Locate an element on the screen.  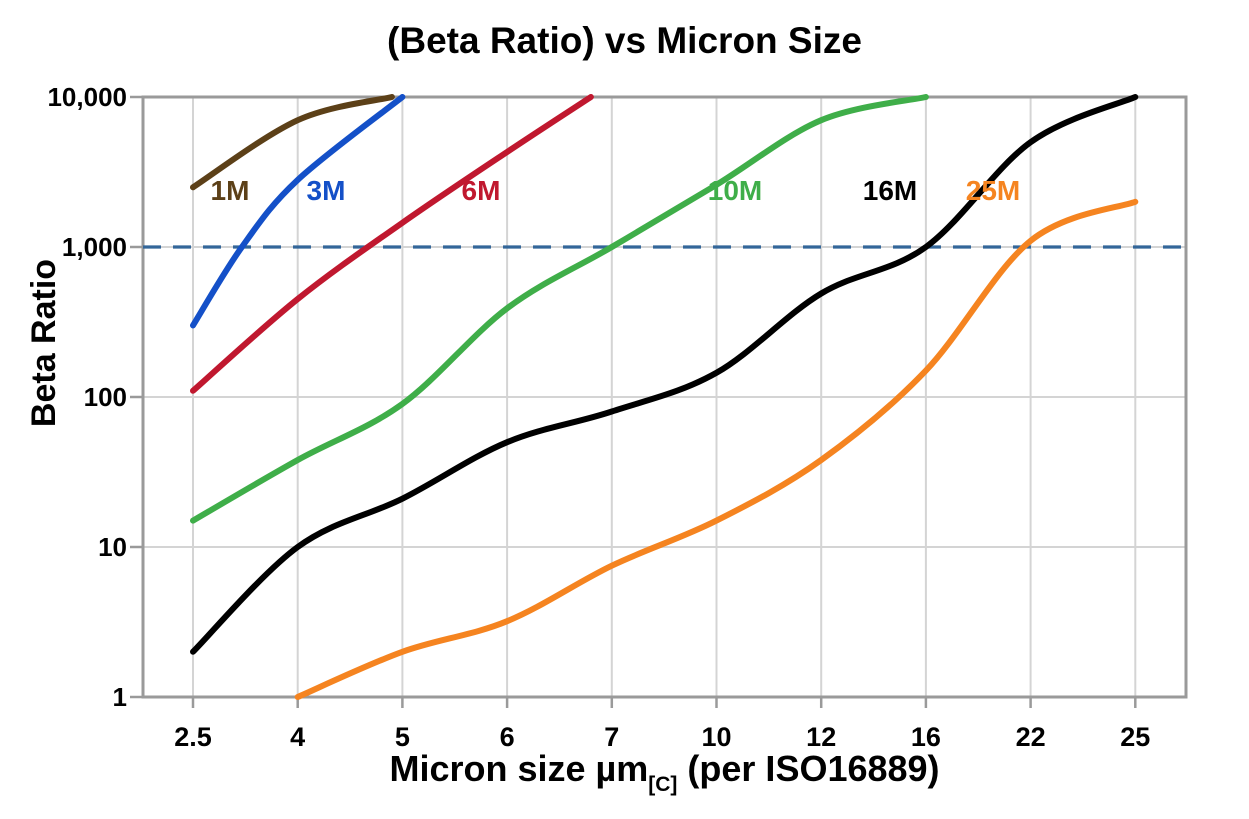
x-tick-label-22: 22 is located at coordinates (1031, 737).